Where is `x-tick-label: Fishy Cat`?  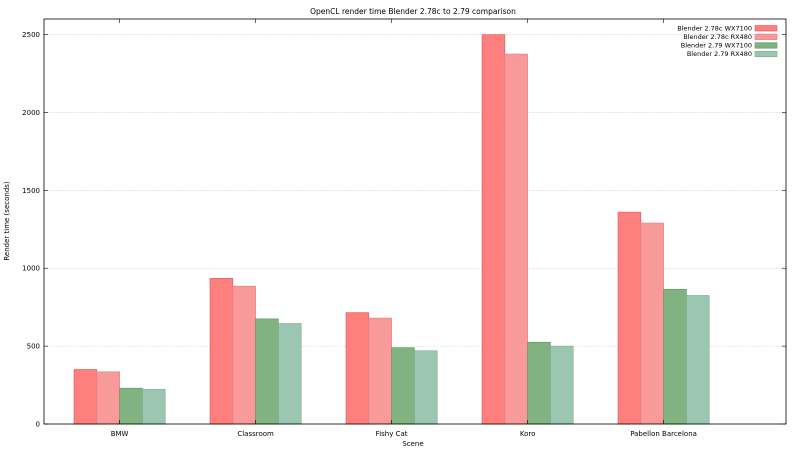
x-tick-label: Fishy Cat is located at coordinates (392, 434).